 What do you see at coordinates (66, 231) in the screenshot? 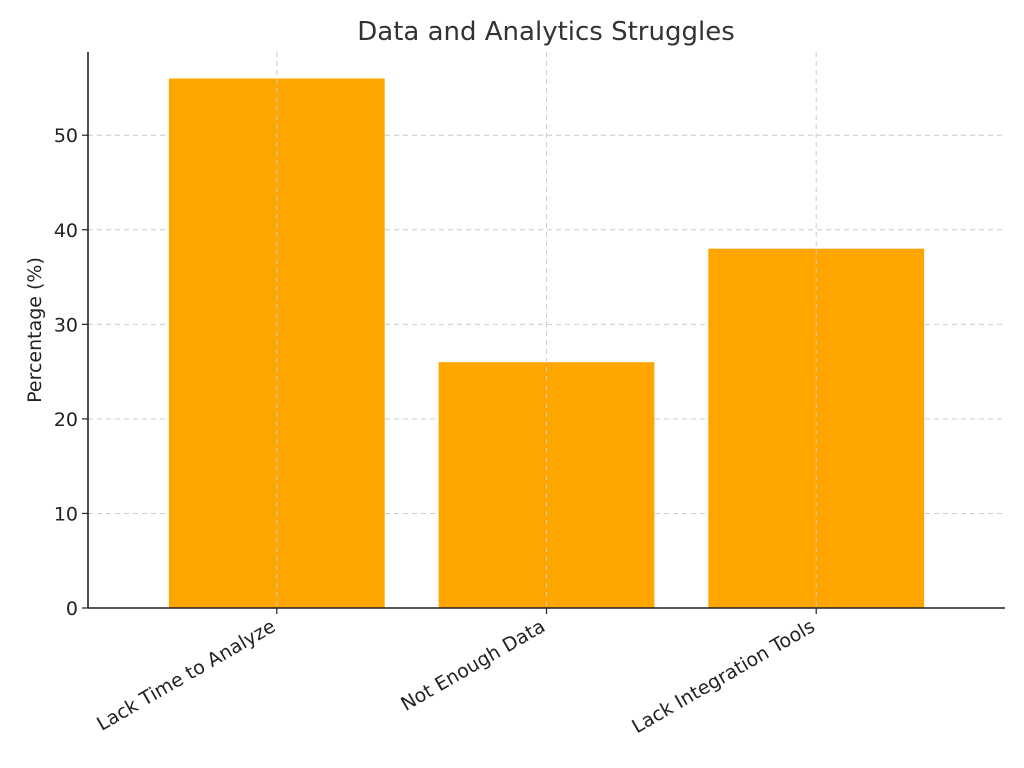
I see `y-tick-label: 40` at bounding box center [66, 231].